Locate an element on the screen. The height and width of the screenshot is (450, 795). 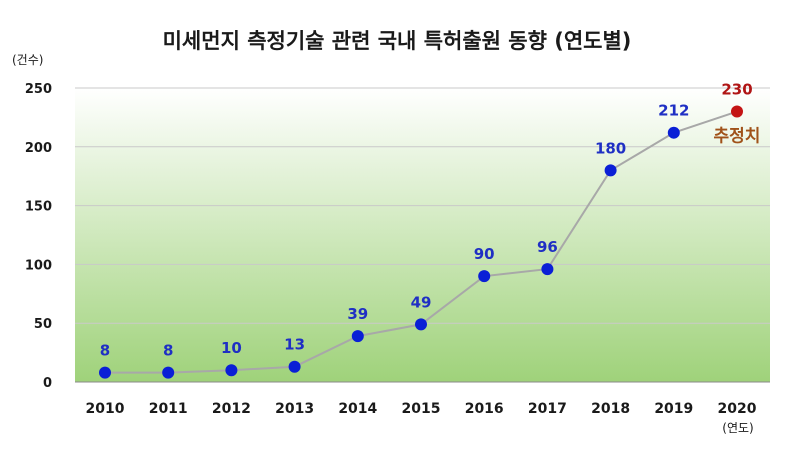
x-tick-label: 2012 is located at coordinates (231, 409).